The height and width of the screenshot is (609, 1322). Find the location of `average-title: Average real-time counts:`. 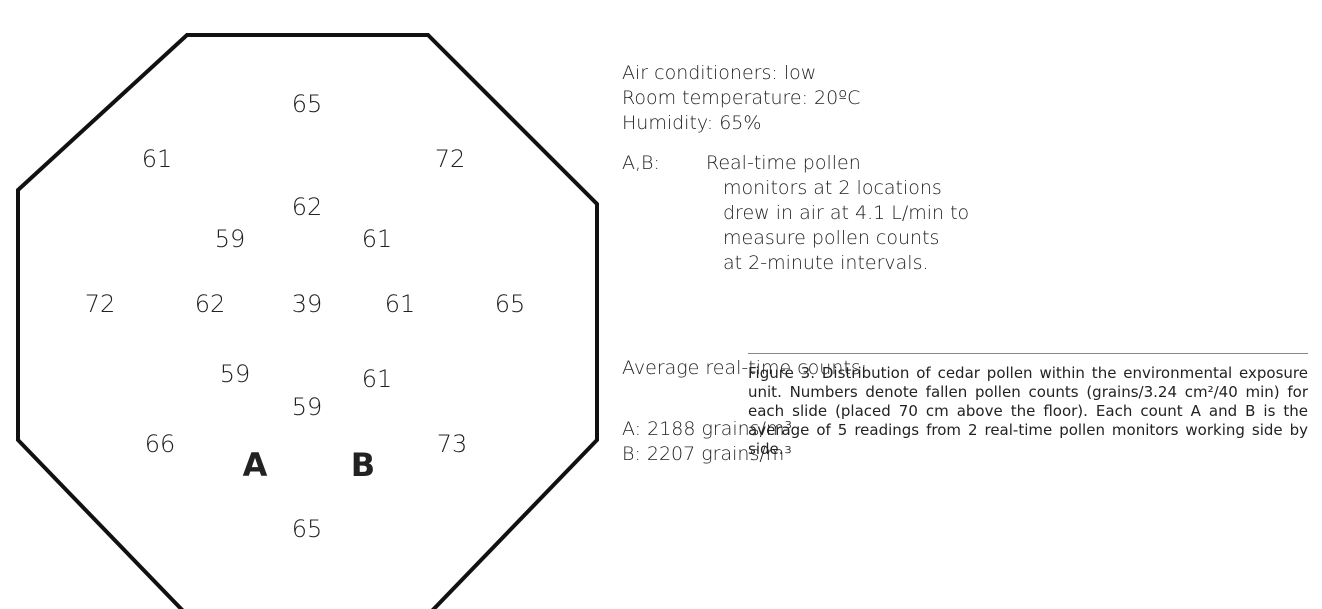

average-title: Average real-time counts: is located at coordinates (745, 368).